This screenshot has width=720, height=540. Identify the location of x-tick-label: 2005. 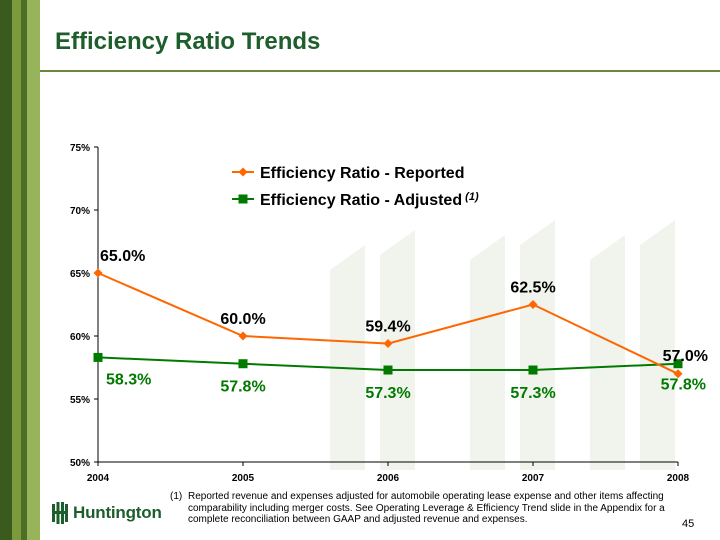
(243, 478).